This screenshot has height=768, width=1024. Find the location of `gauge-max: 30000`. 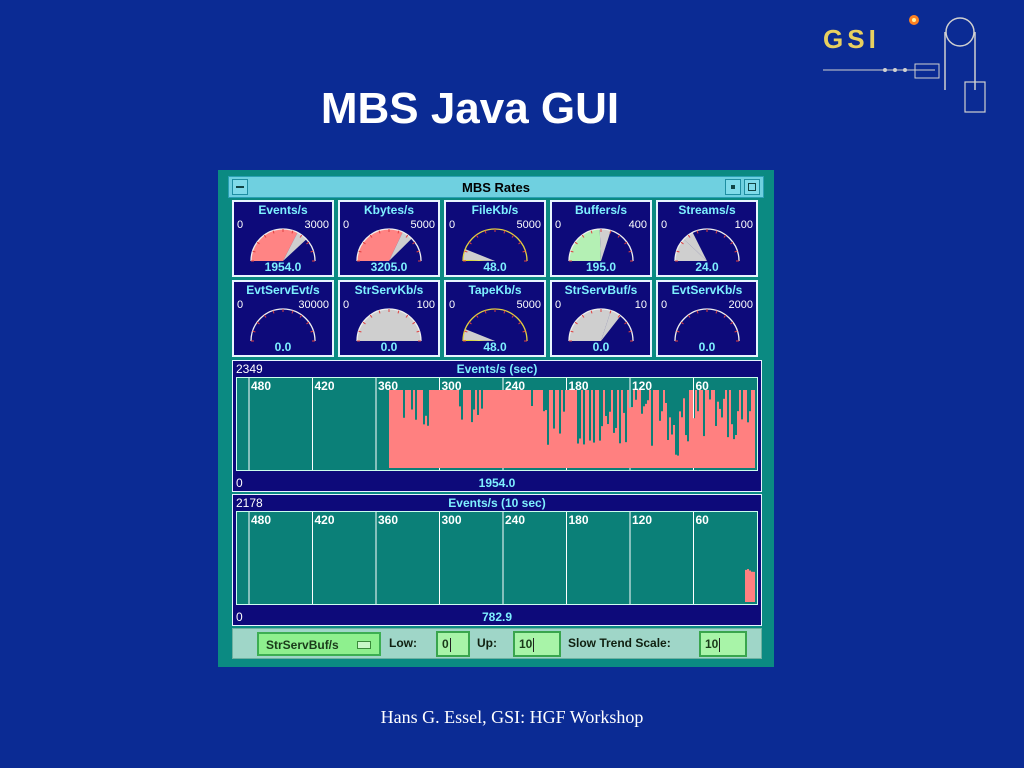

gauge-max: 30000 is located at coordinates (313, 305).